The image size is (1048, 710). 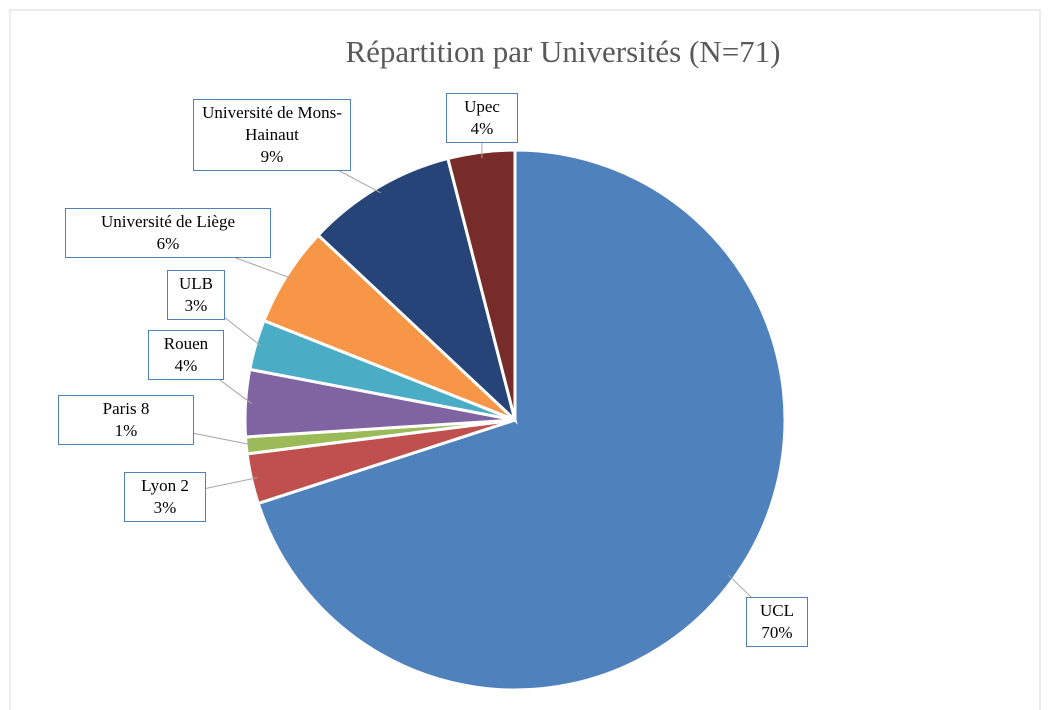 I want to click on category-name: Rouen, so click(x=186, y=343).